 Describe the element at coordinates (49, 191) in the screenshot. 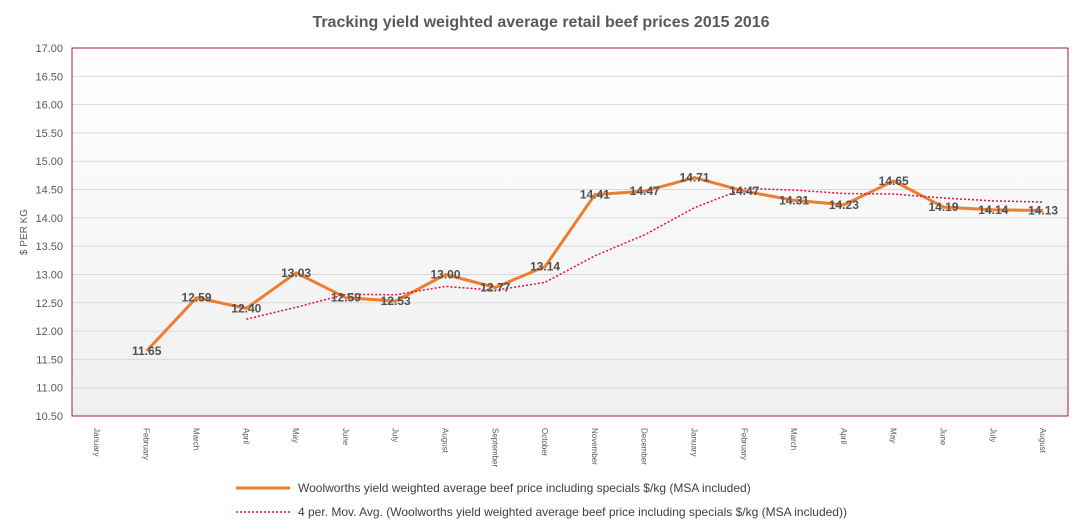

I see `y-tick-label: 14.50` at that location.